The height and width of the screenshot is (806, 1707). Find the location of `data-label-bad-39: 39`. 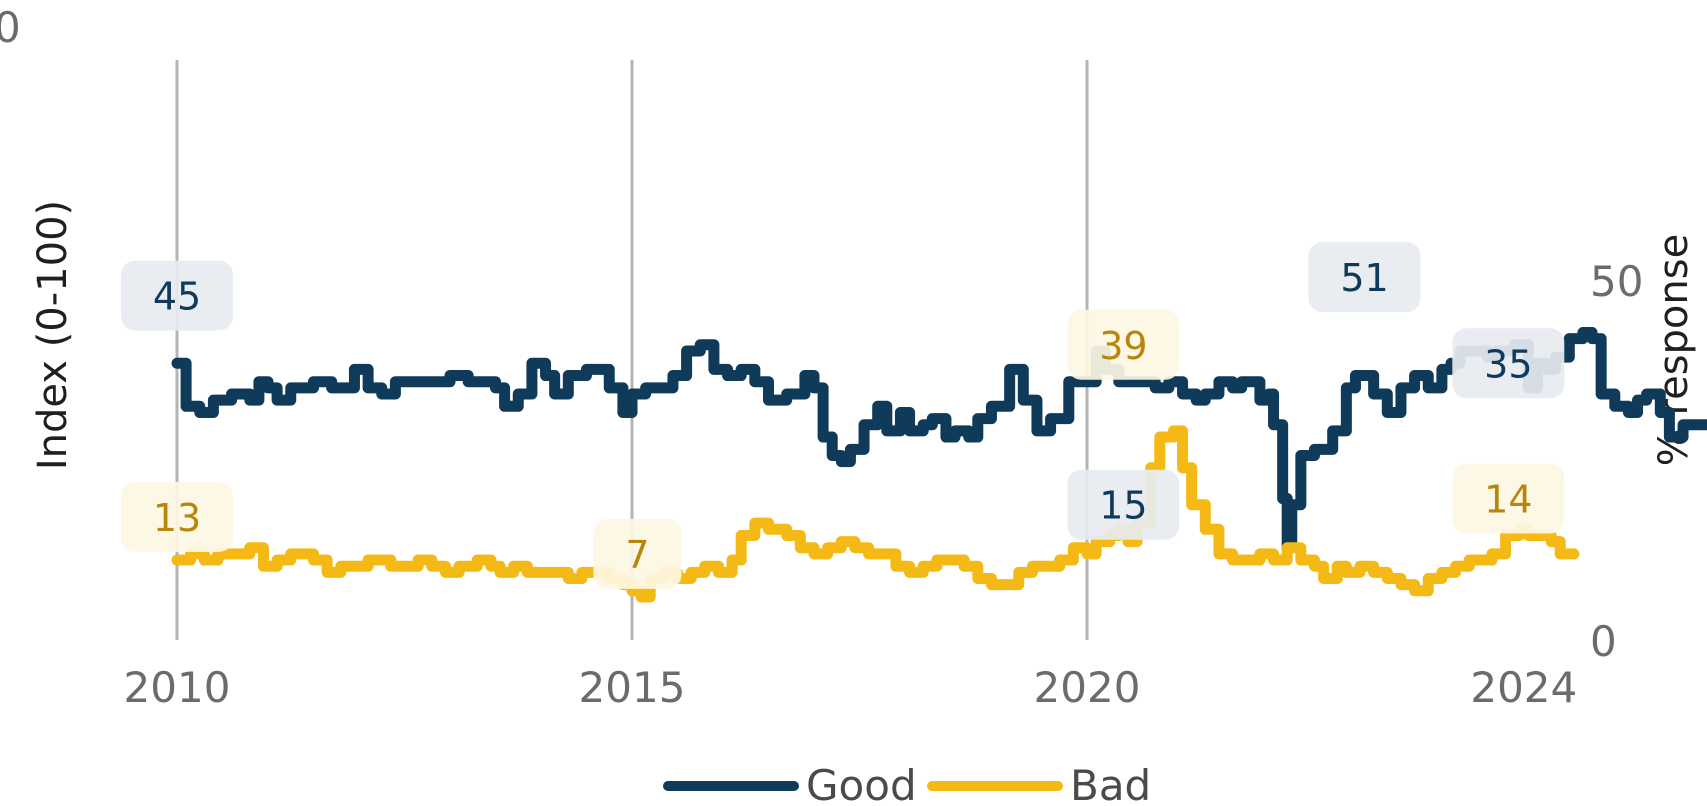

data-label-bad-39: 39 is located at coordinates (1123, 344).